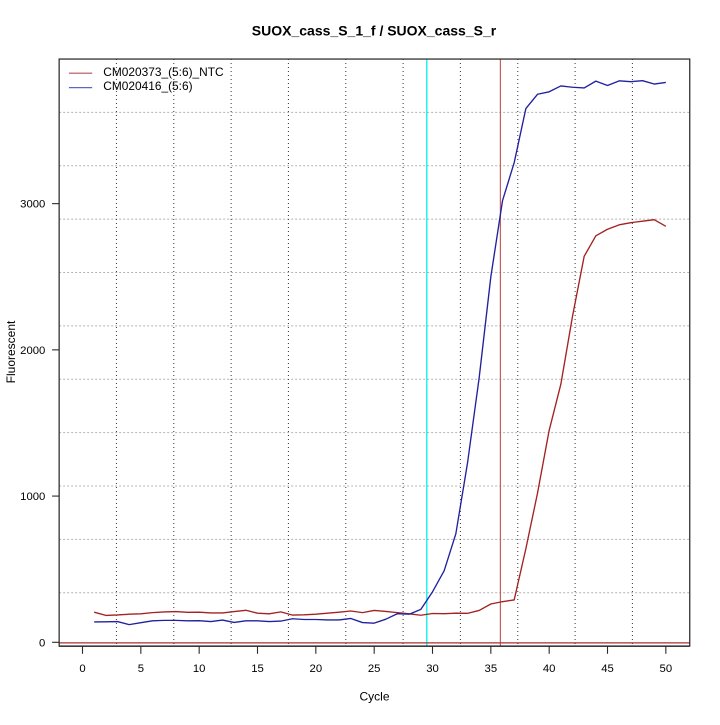  What do you see at coordinates (163, 72) in the screenshot?
I see `svg-text: CM020373_(5:6)_NTC` at bounding box center [163, 72].